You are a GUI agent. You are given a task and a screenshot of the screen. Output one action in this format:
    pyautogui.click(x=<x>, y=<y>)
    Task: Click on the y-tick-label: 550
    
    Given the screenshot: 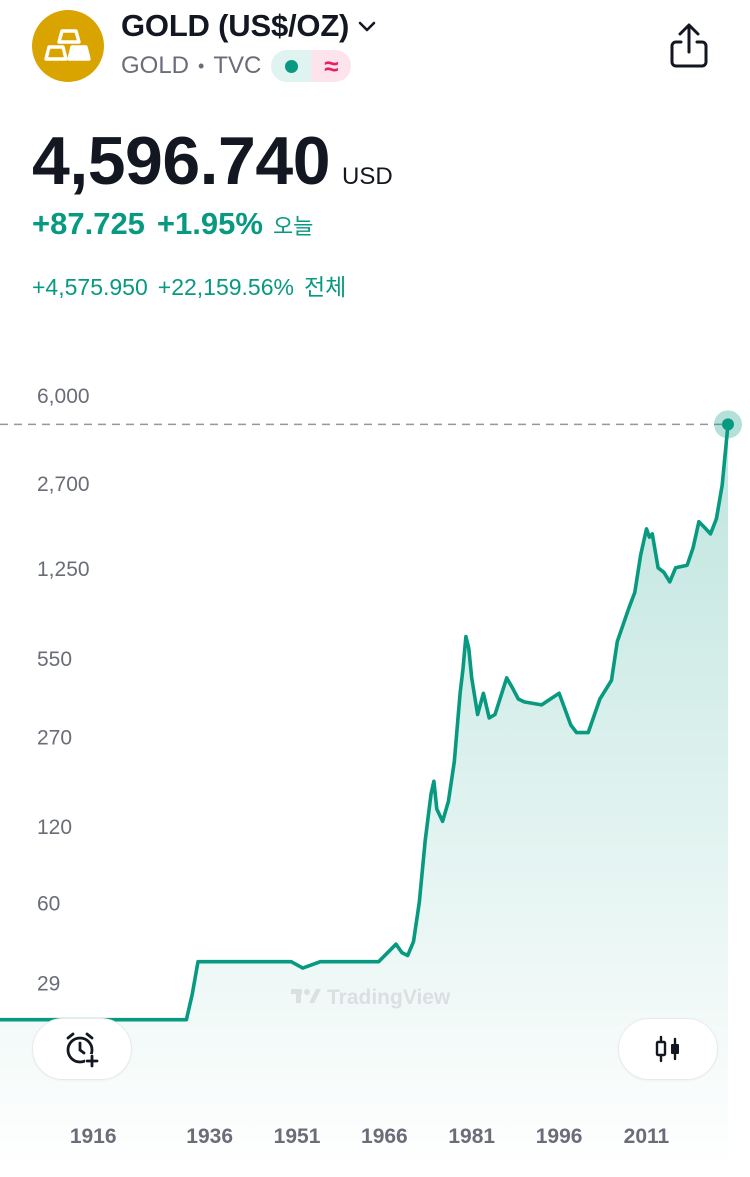 What is the action you would take?
    pyautogui.click(x=54, y=659)
    